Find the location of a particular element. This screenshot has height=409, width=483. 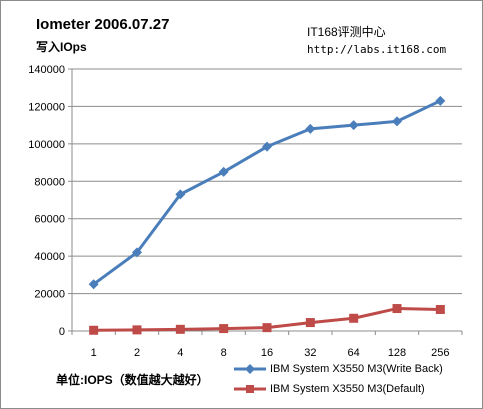

y-tick-label: 0 is located at coordinates (62, 332).